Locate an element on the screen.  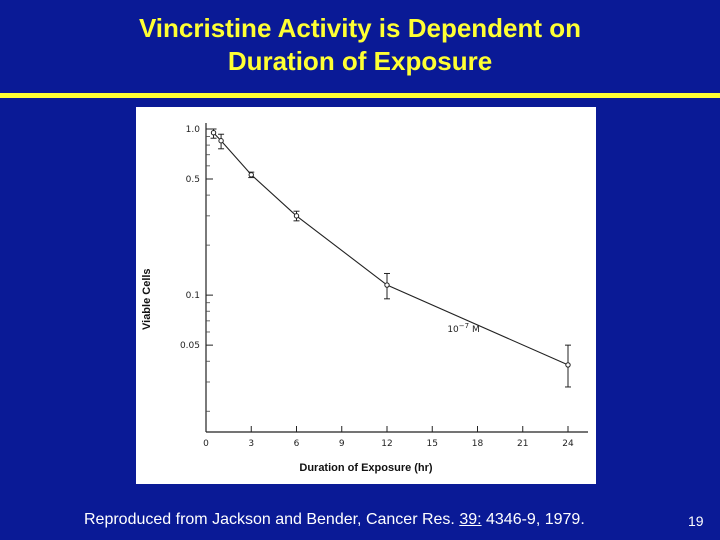
citation-pages: 4346-9, 1979. is located at coordinates (533, 519).